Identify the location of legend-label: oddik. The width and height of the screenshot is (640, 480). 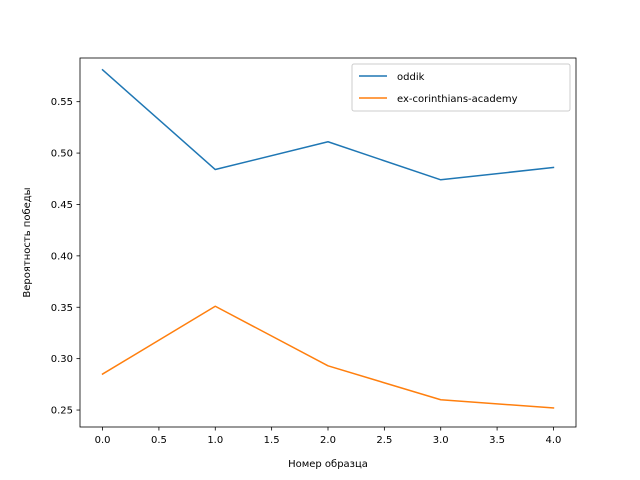
(411, 77).